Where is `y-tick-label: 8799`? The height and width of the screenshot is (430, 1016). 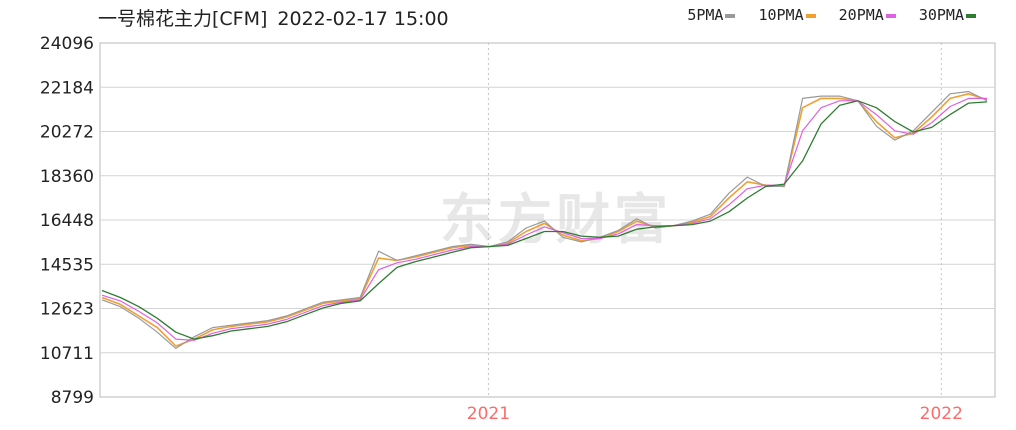 y-tick-label: 8799 is located at coordinates (72, 398).